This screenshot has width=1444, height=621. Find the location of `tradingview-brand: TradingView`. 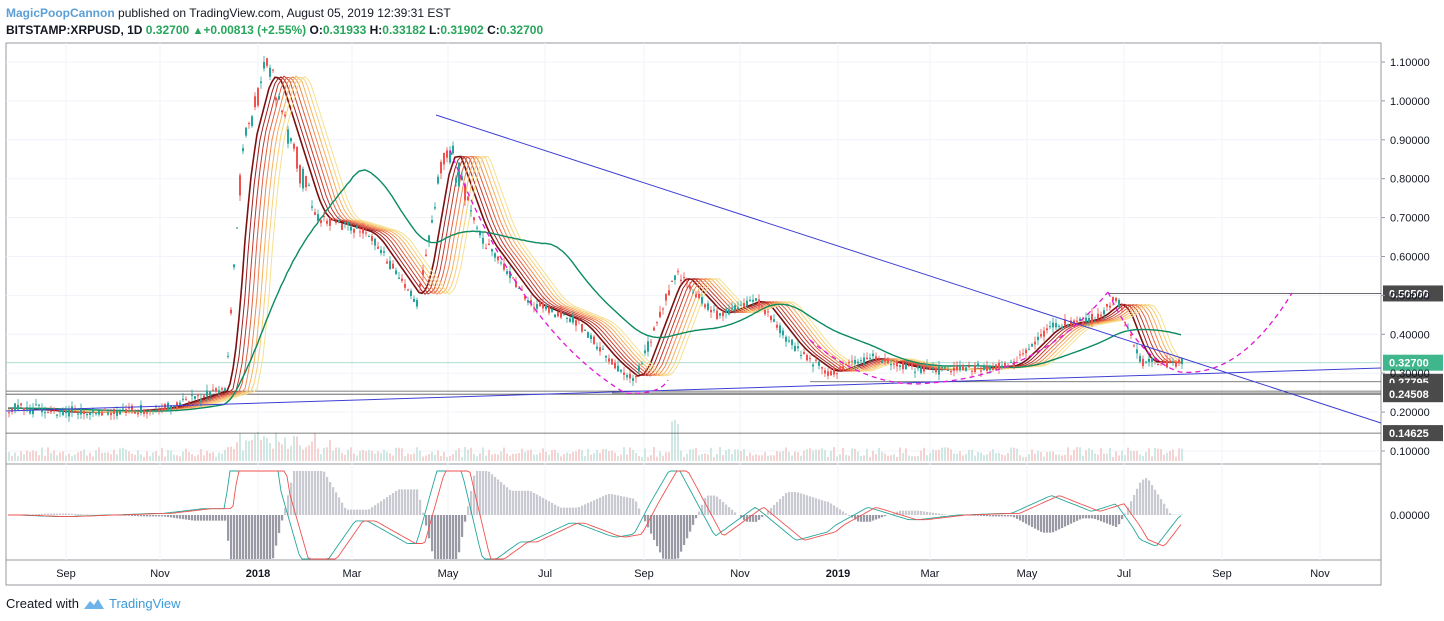

tradingview-brand: TradingView is located at coordinates (144, 603).